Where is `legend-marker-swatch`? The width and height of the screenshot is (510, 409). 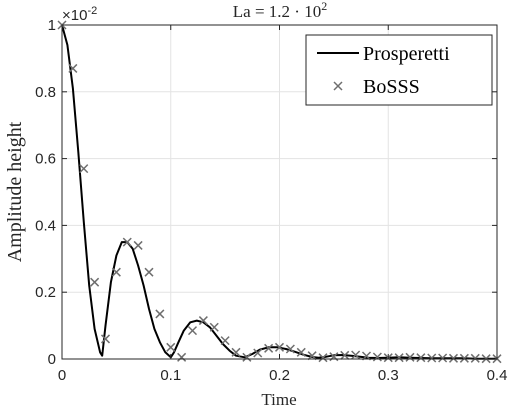 legend-marker-swatch is located at coordinates (338, 86).